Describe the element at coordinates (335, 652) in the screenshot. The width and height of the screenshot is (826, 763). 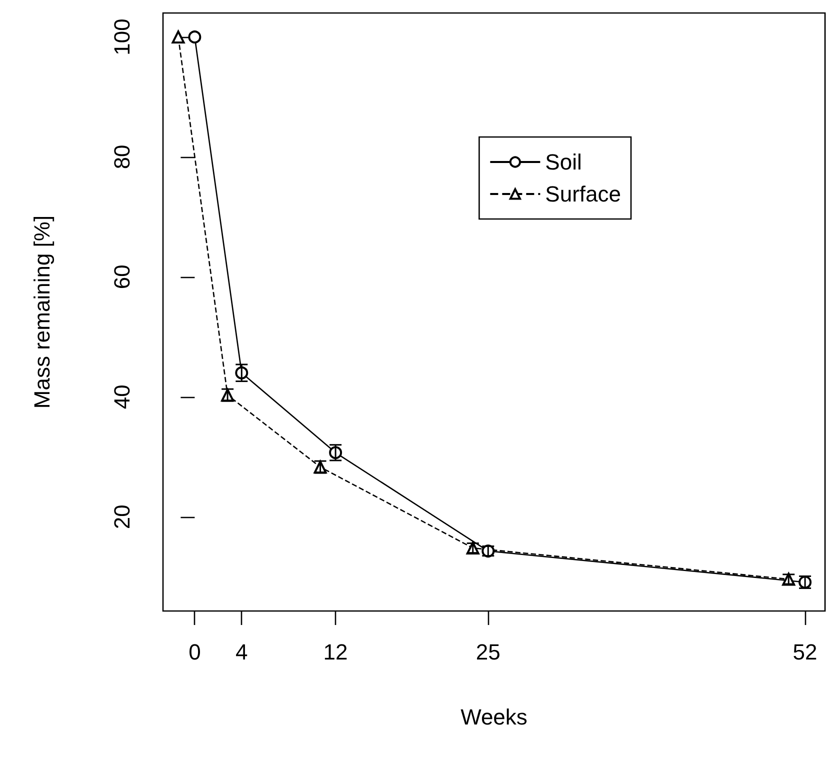
I see `x-tick-label: 12` at that location.